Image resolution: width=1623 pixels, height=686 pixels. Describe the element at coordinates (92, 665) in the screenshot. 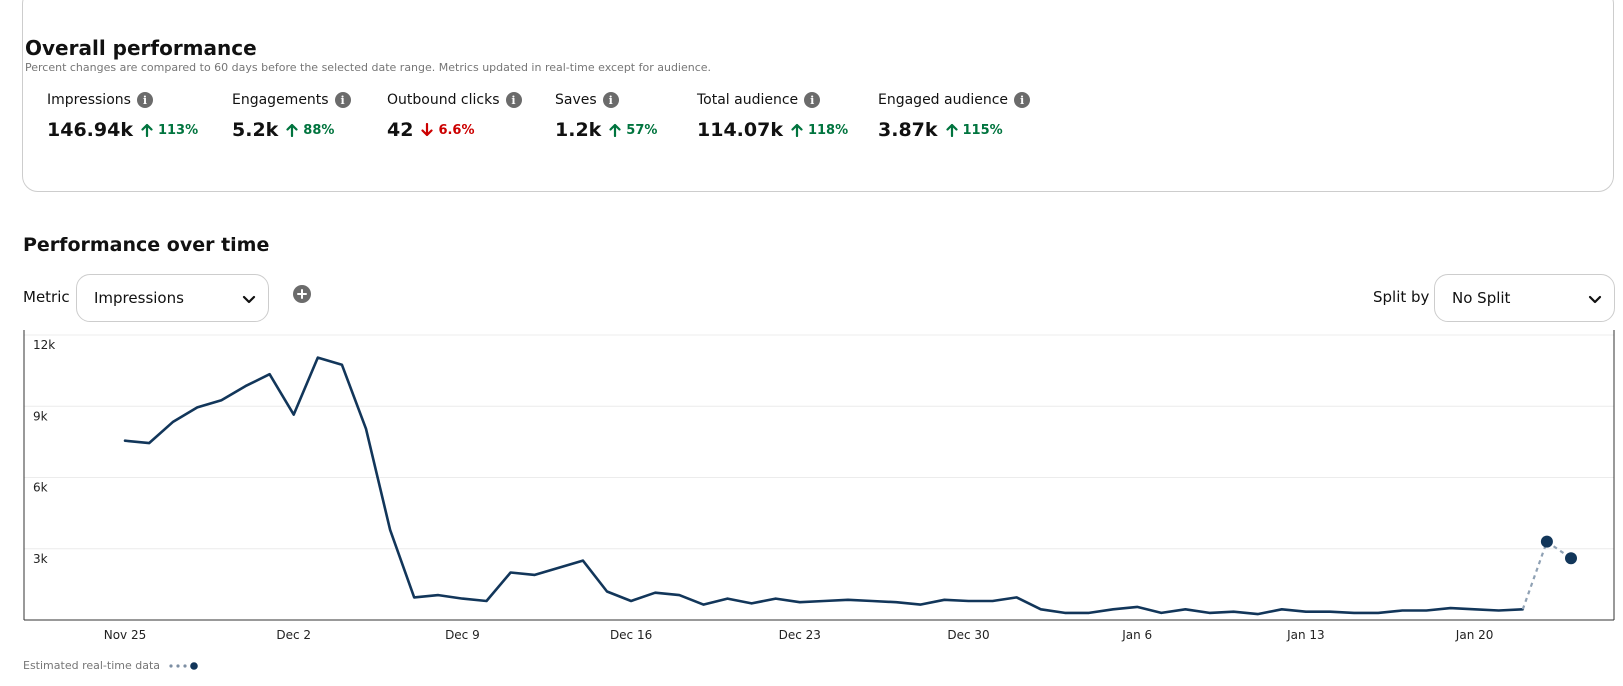

I see `legend-label: Estimated real-time data` at that location.